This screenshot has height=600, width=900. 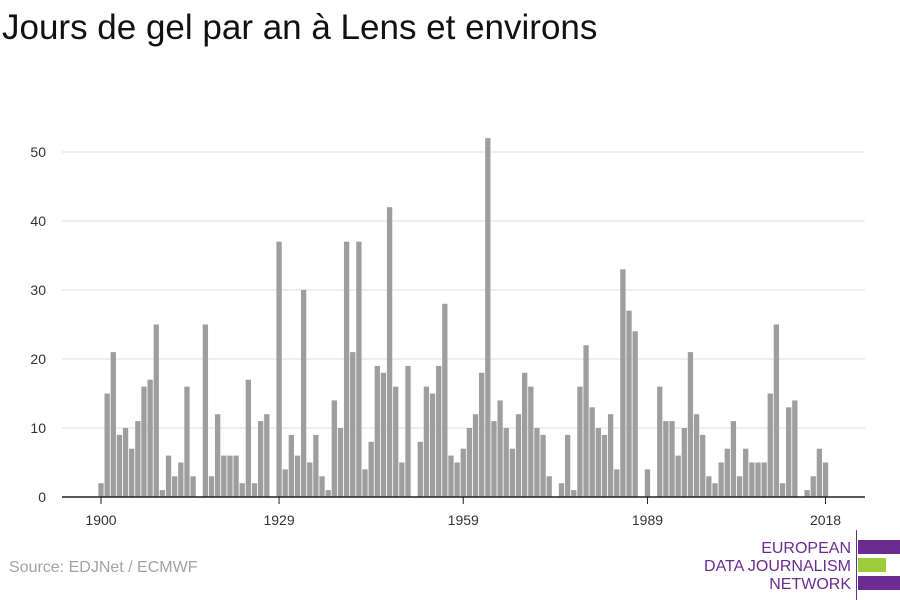 What do you see at coordinates (672, 459) in the screenshot?
I see `bar-1993` at bounding box center [672, 459].